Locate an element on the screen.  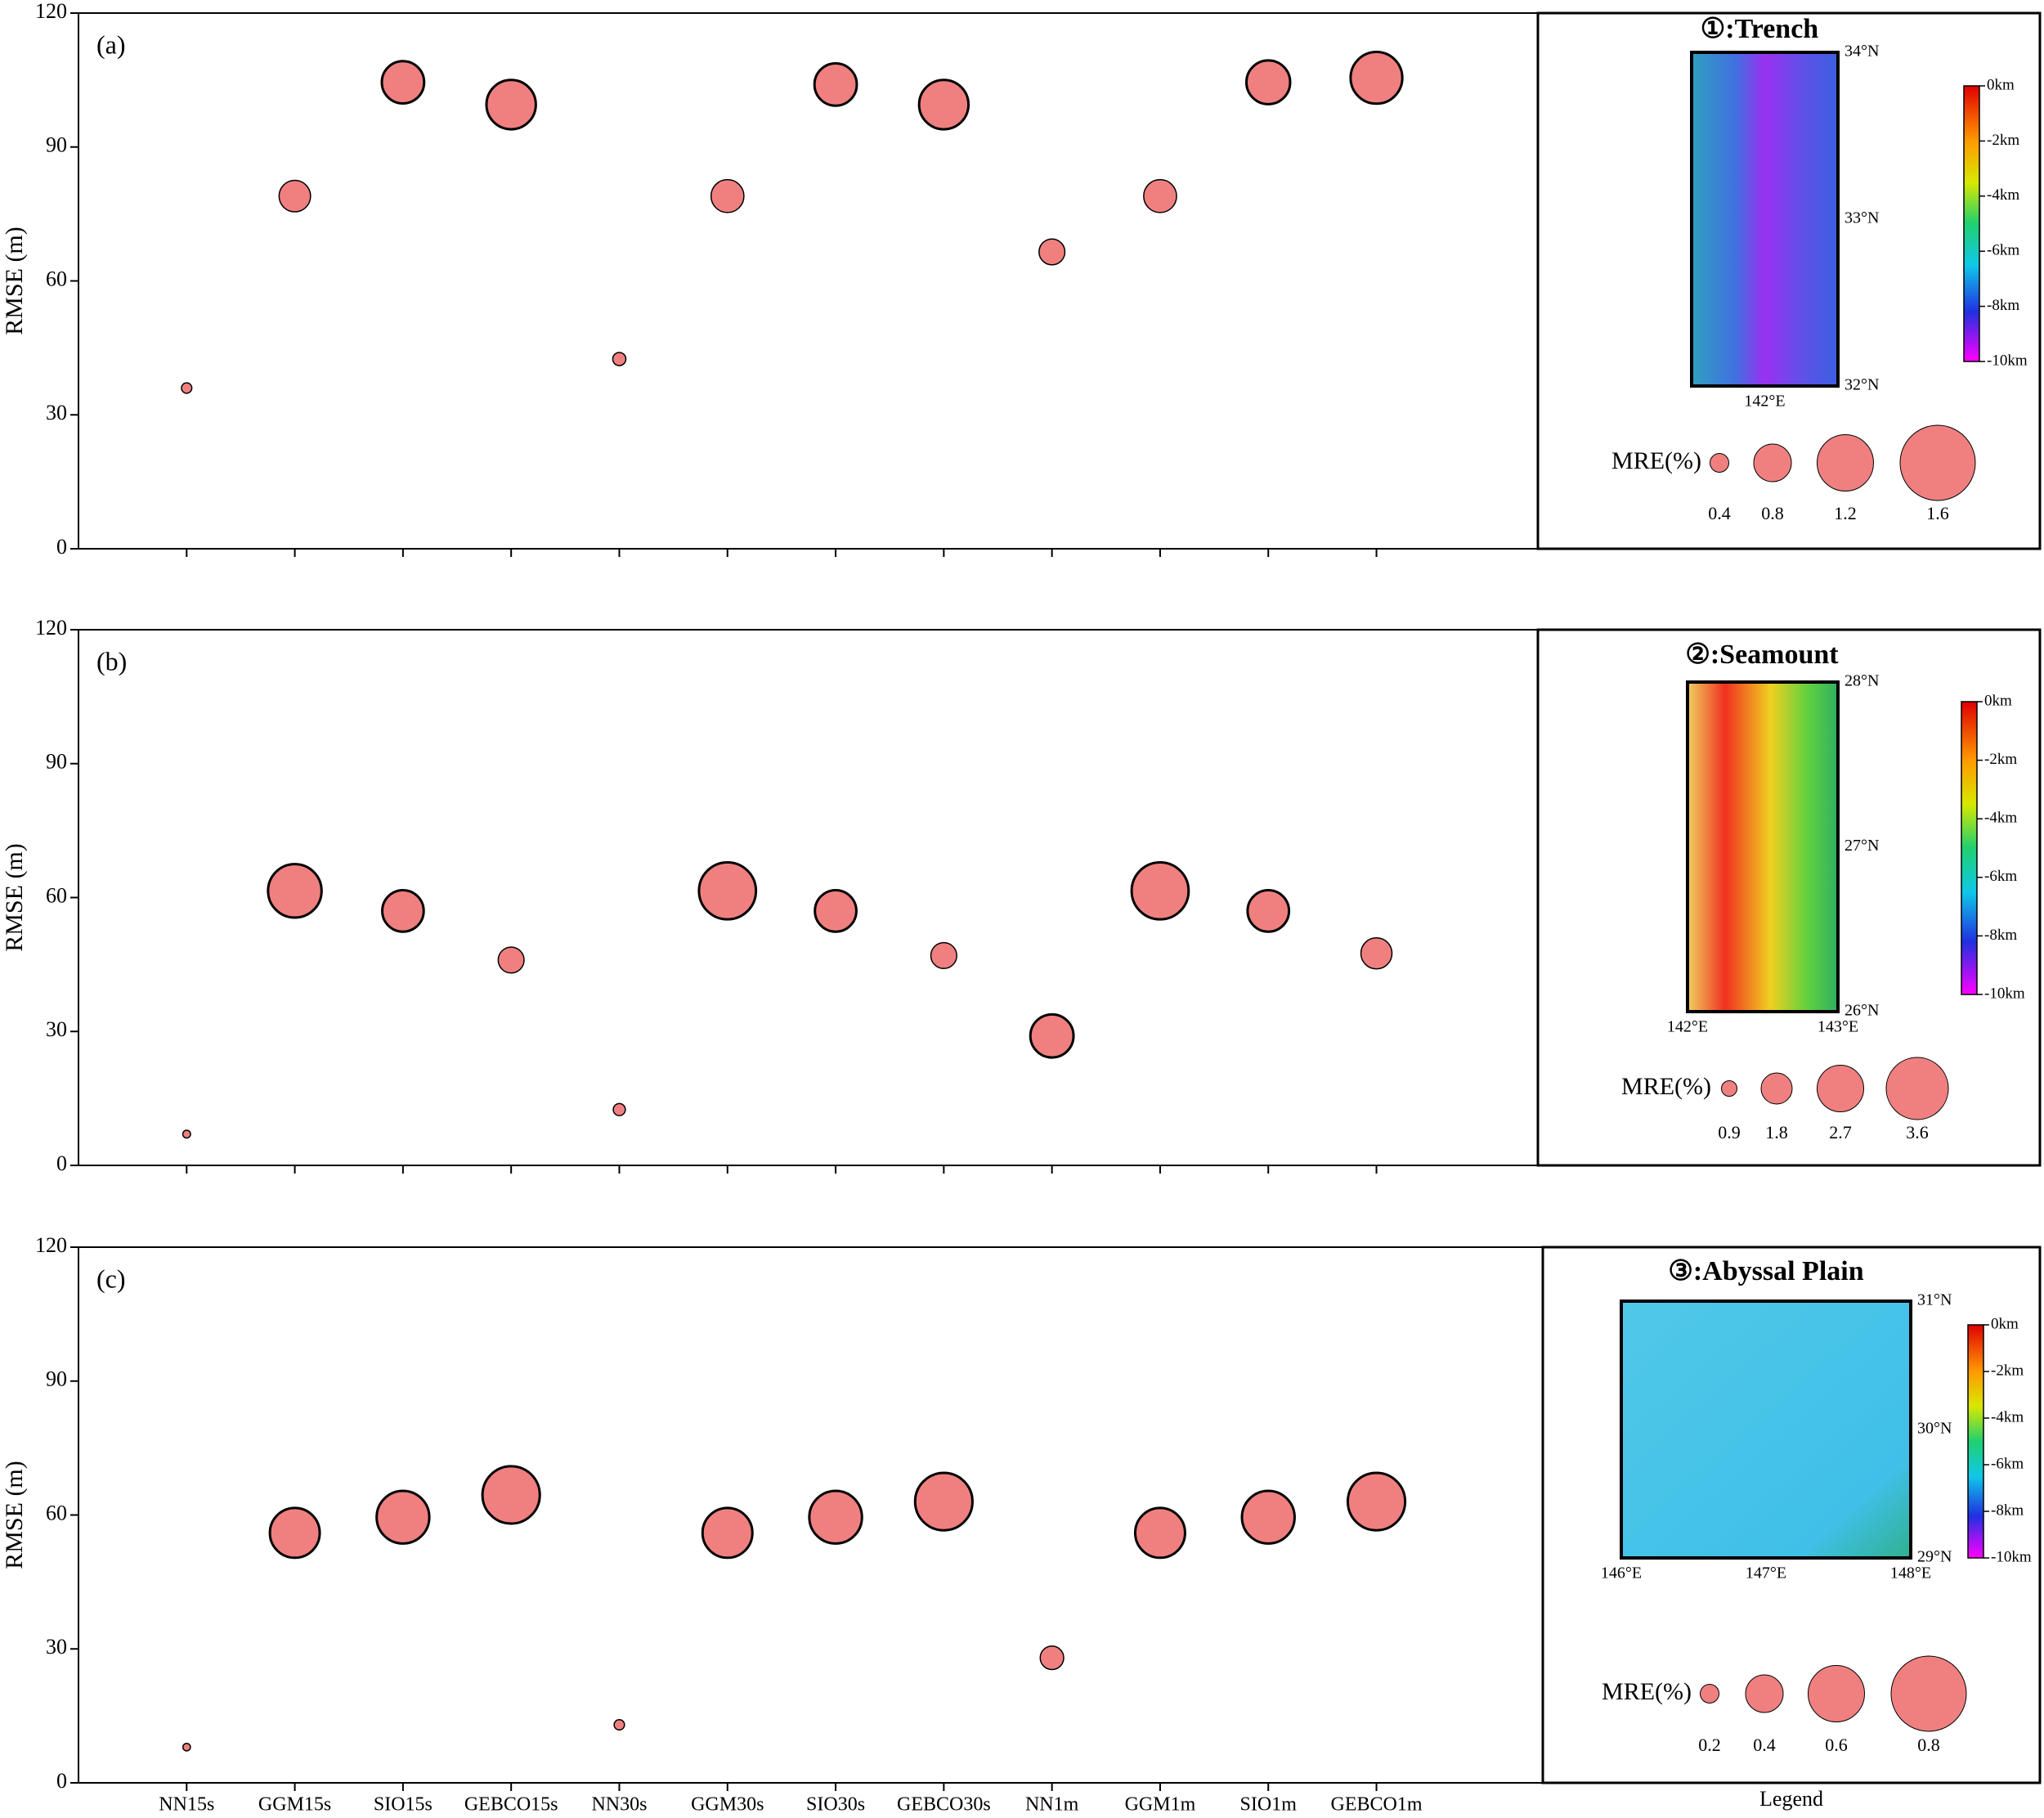
panel-label: (b) is located at coordinates (111, 661).